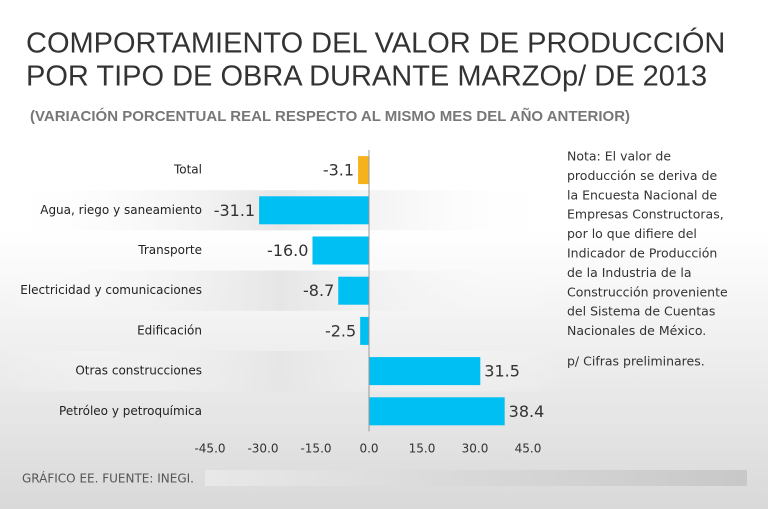  I want to click on note-line: Indicador de Producción, so click(642, 253).